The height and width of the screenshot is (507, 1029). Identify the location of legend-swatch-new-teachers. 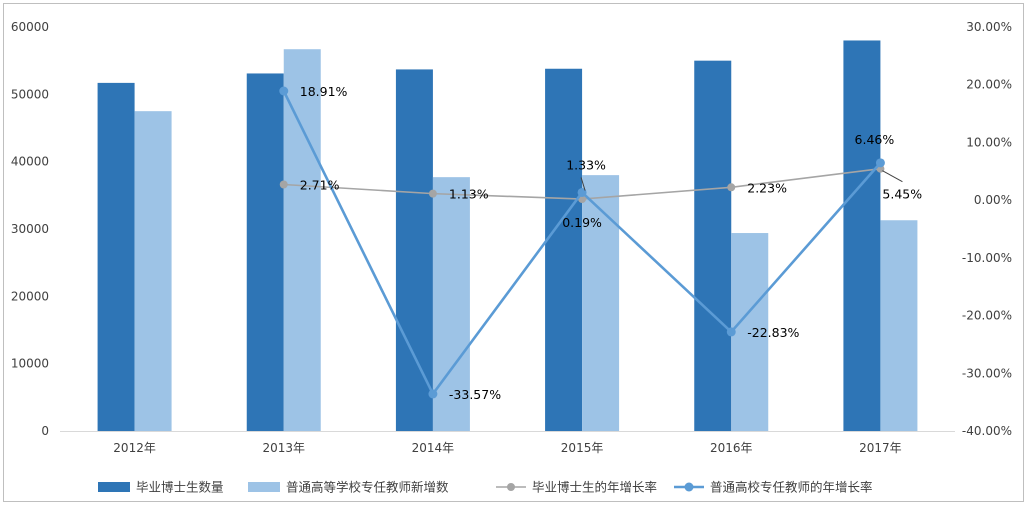
(264, 487).